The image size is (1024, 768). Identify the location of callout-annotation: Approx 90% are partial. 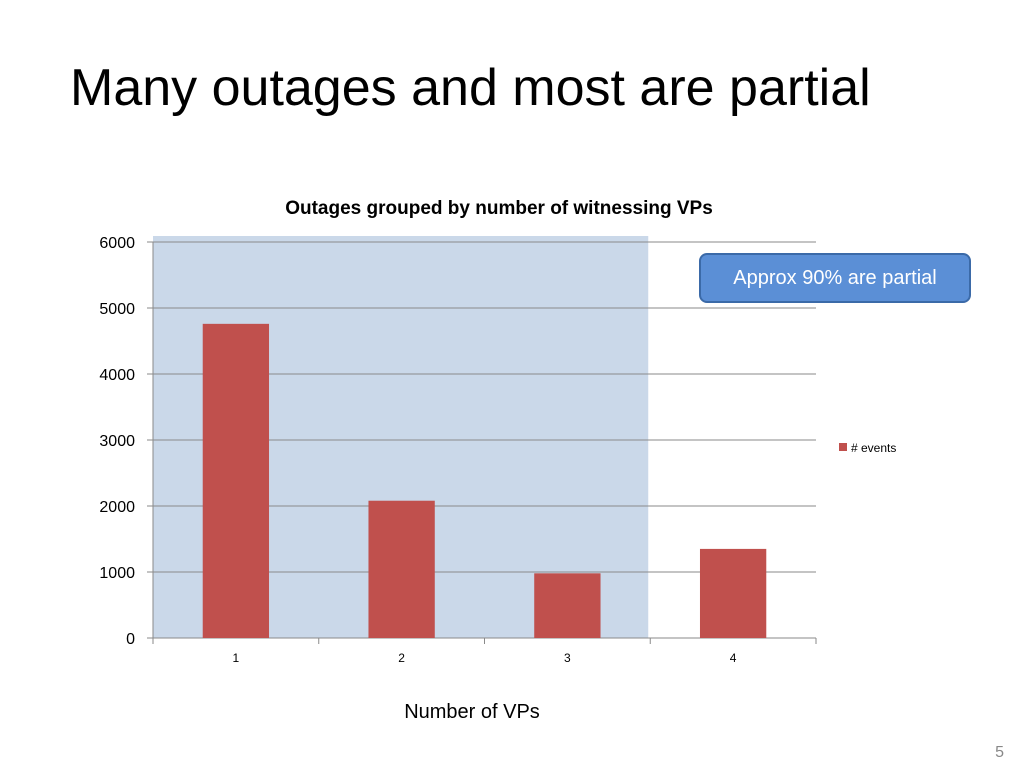
(835, 278).